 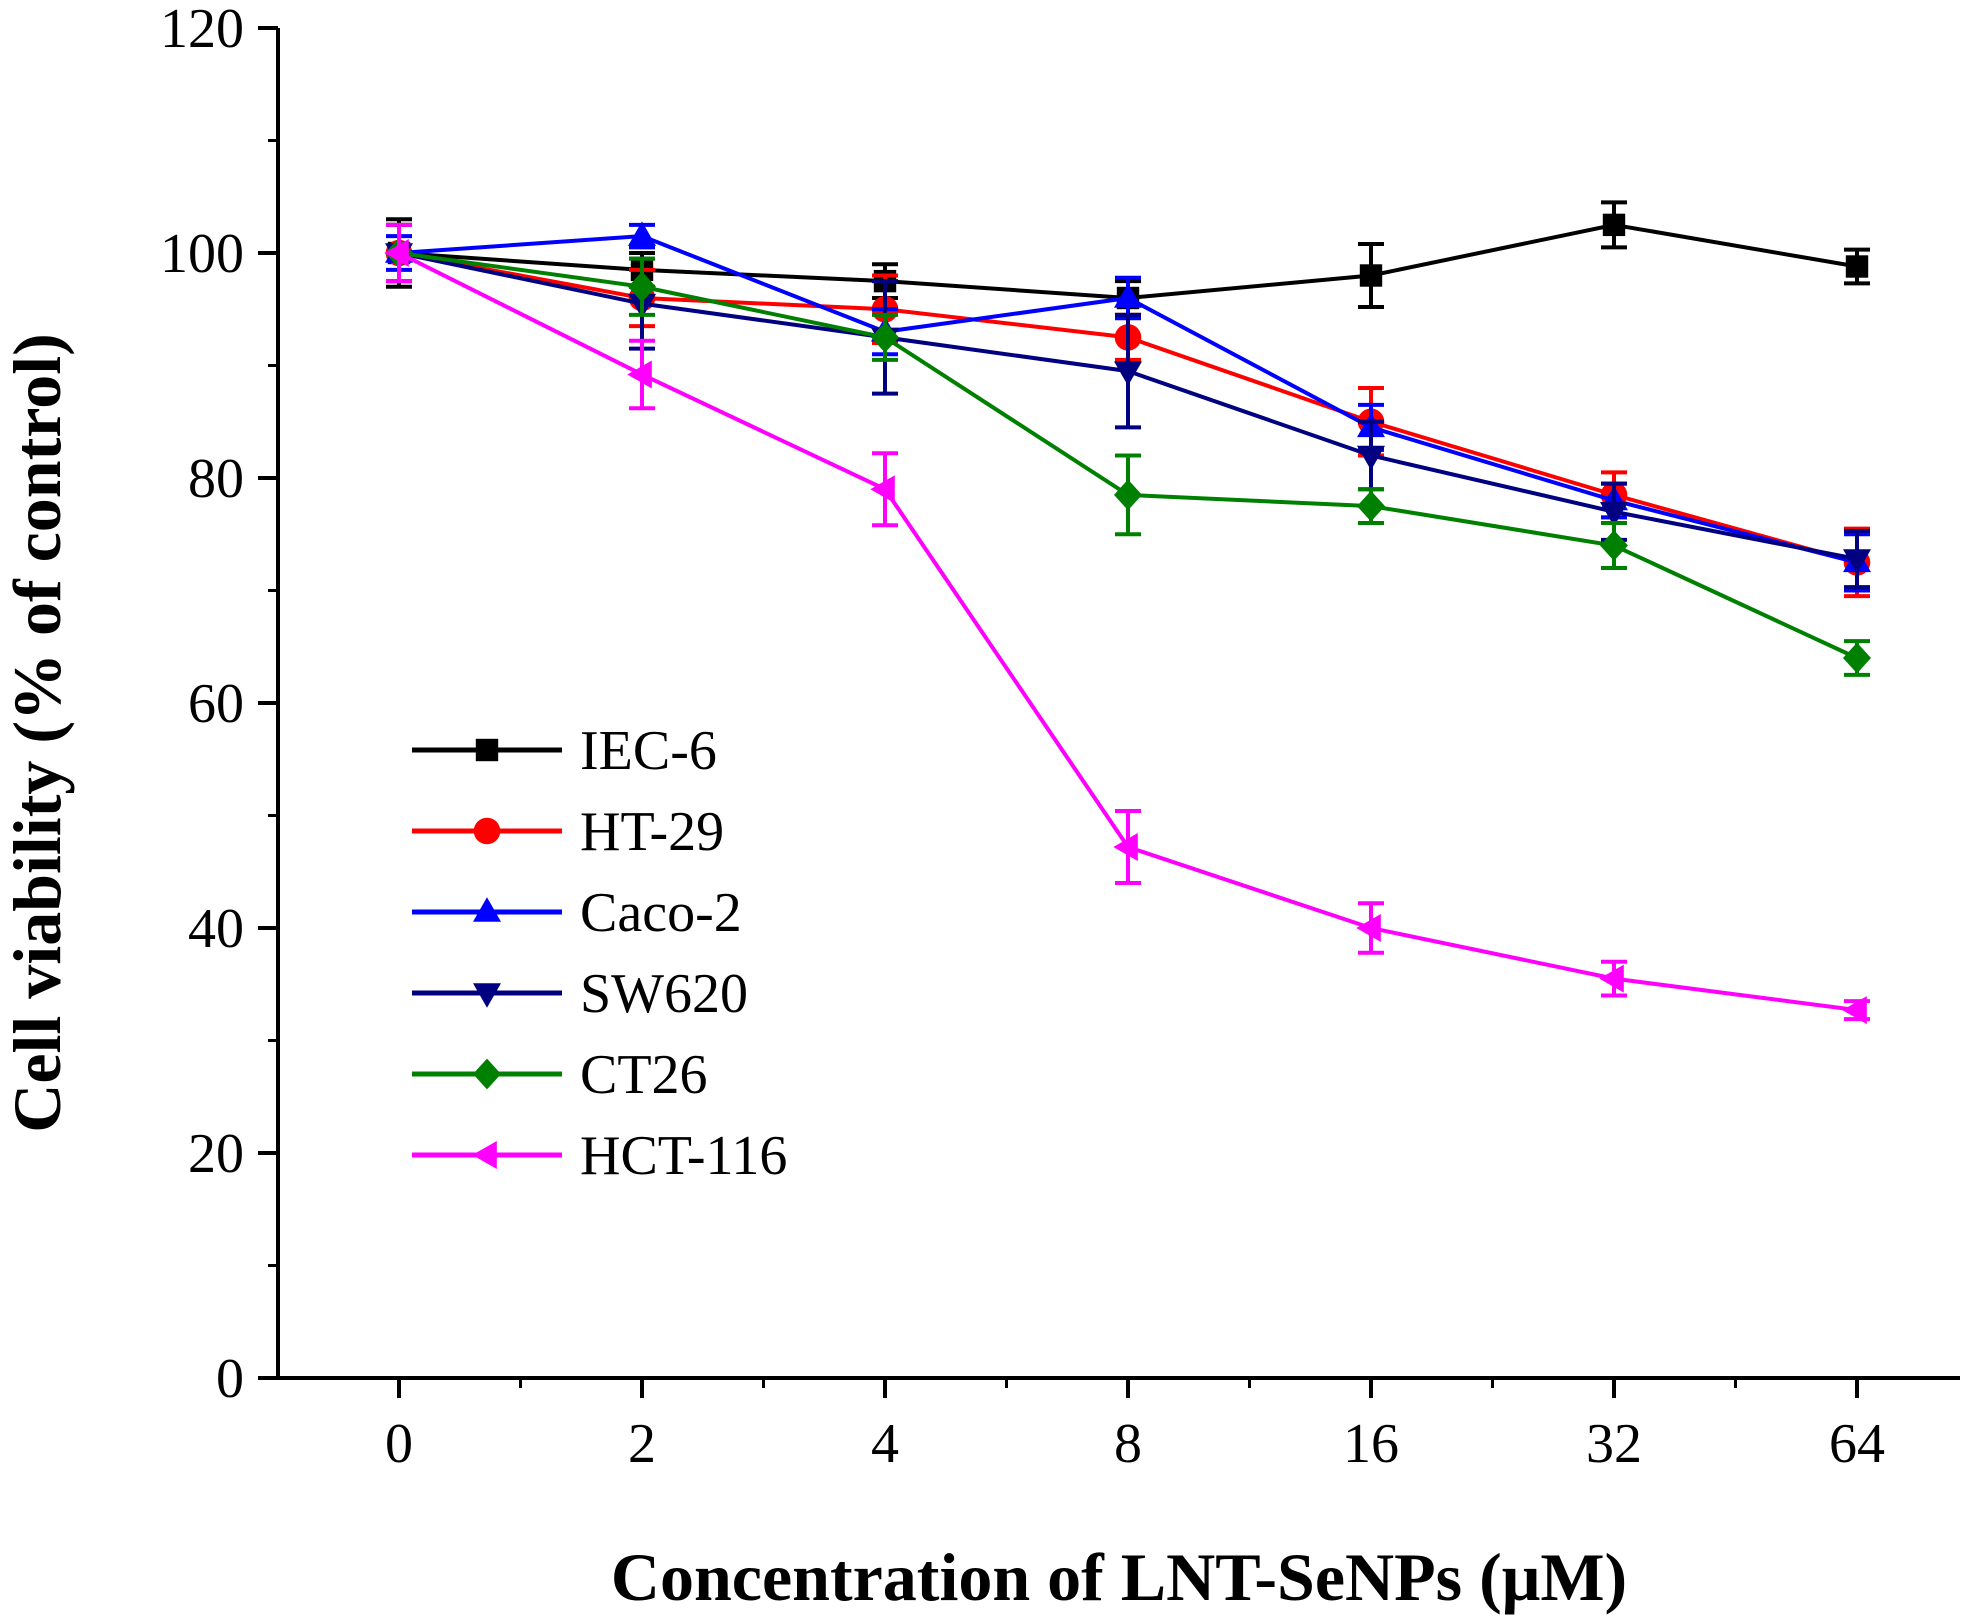 I want to click on y-tick-label: 40, so click(x=216, y=929).